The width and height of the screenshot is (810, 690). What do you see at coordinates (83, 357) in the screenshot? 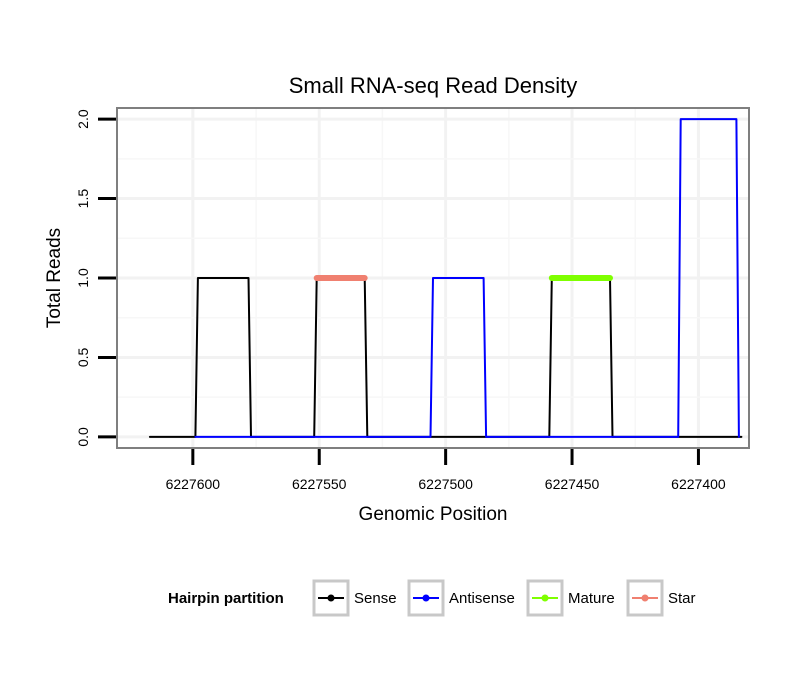
I see `y-tick-label: 0.5` at bounding box center [83, 357].